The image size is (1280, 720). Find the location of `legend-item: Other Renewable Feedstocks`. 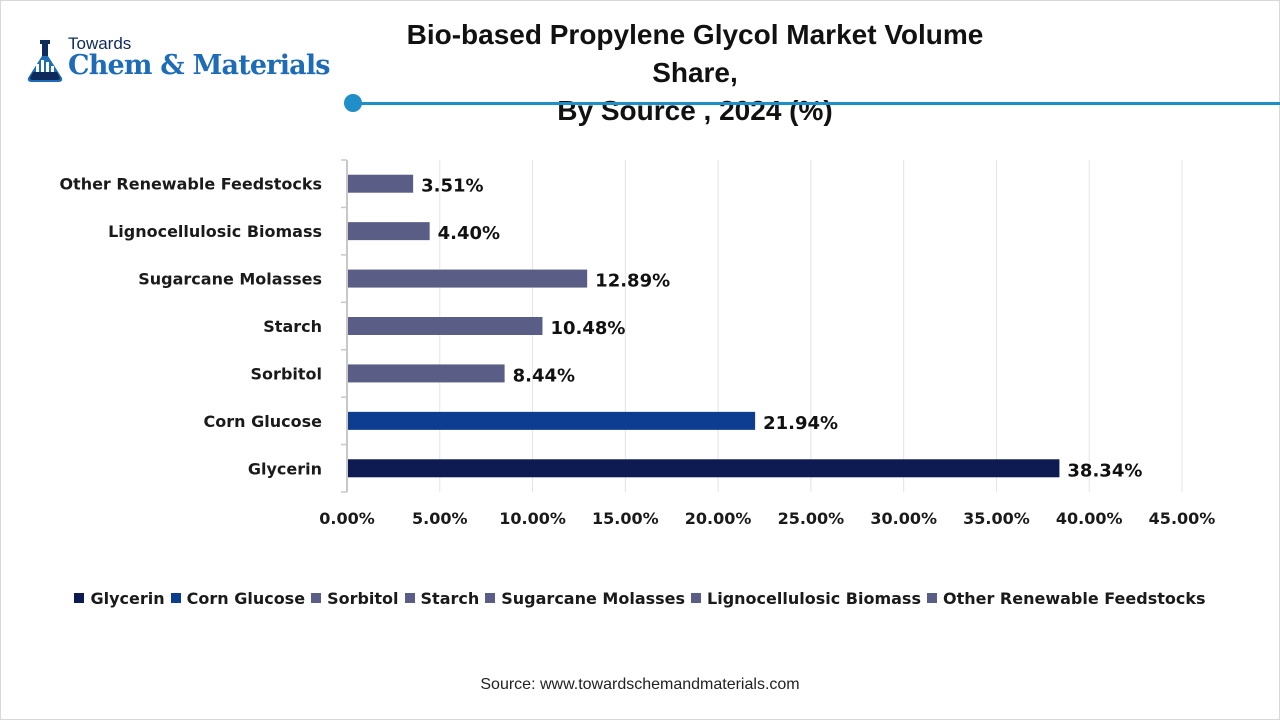

legend-item: Other Renewable Feedstocks is located at coordinates (1066, 598).